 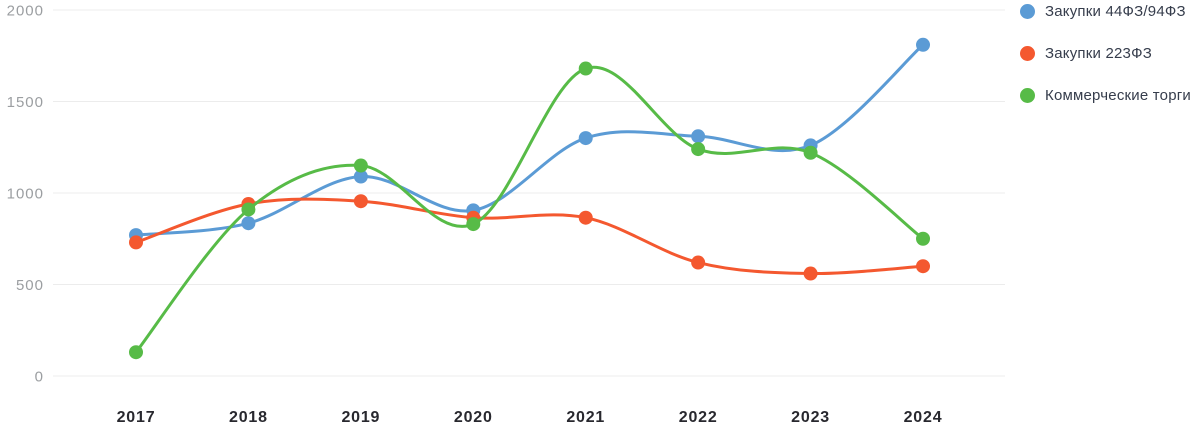 I want to click on legend-label: Коммерческие торги, so click(x=1118, y=95).